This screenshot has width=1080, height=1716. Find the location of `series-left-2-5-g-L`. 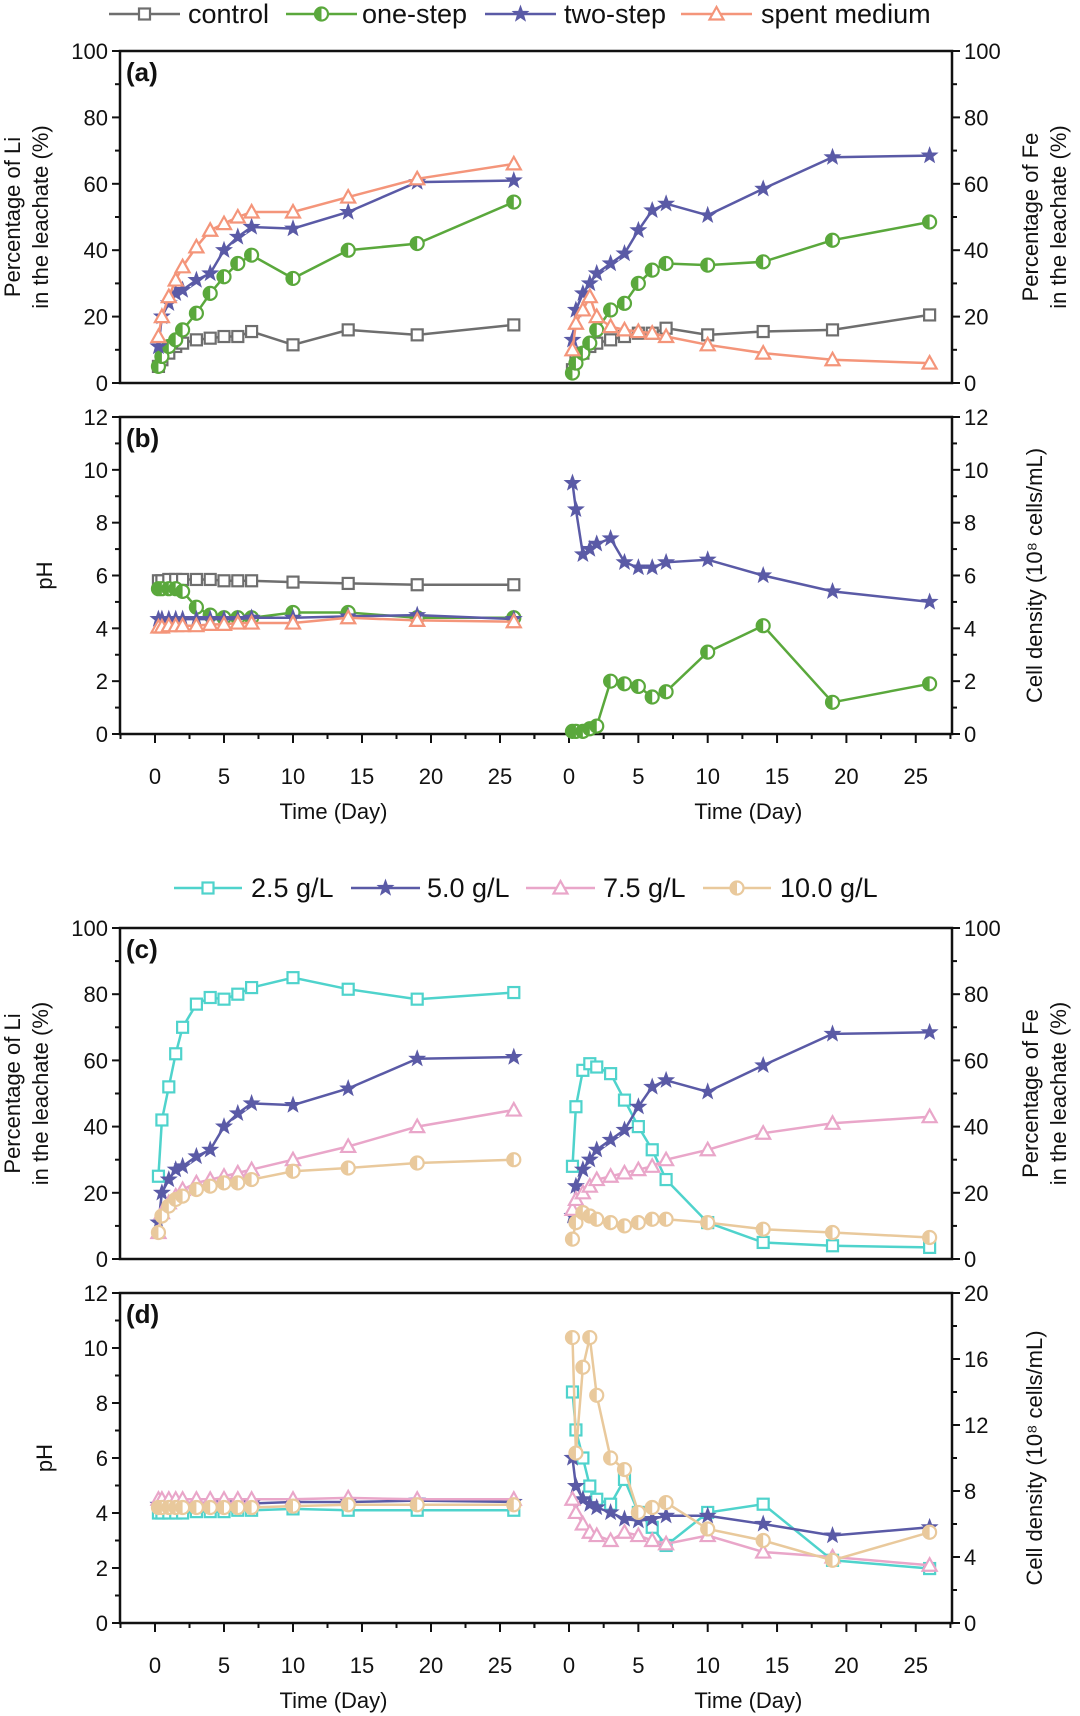

series-left-2-5-g-L is located at coordinates (336, 1077).